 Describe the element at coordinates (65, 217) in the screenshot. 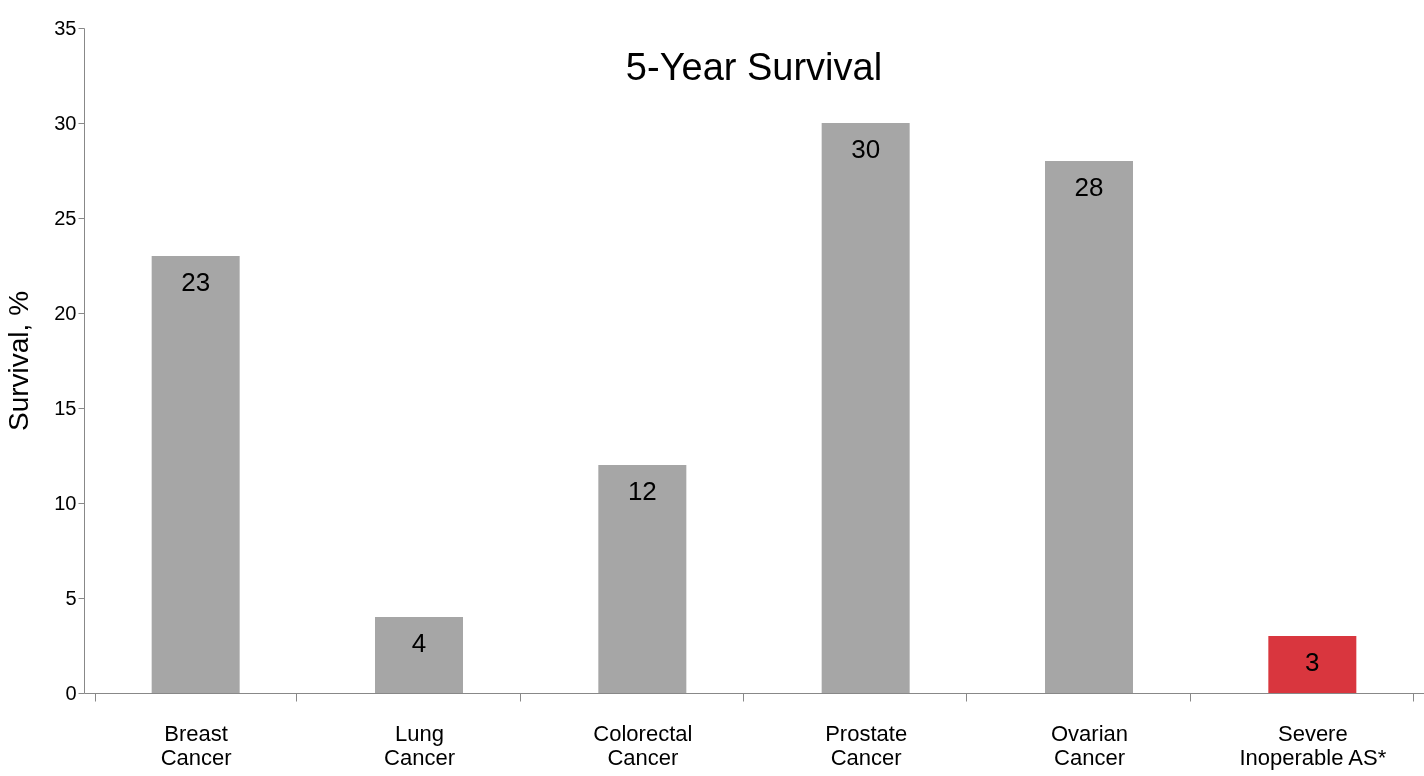

I see `y-tick-label: 25` at that location.